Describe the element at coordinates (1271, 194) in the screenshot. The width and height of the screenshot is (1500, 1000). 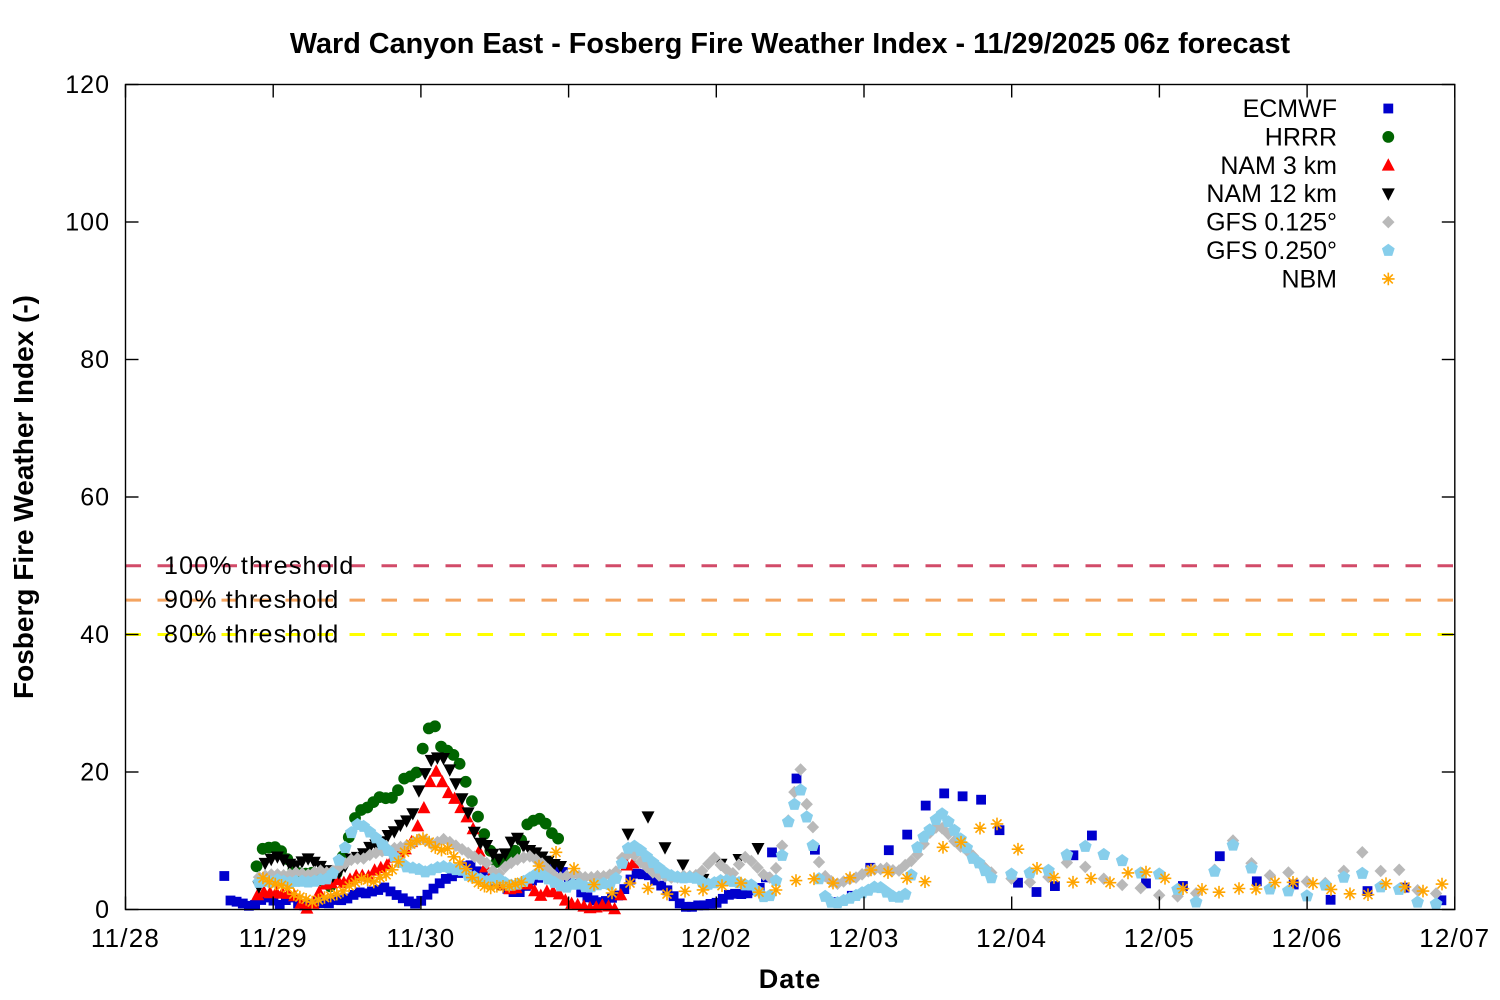
I see `svg-text: NAM 12 km` at that location.